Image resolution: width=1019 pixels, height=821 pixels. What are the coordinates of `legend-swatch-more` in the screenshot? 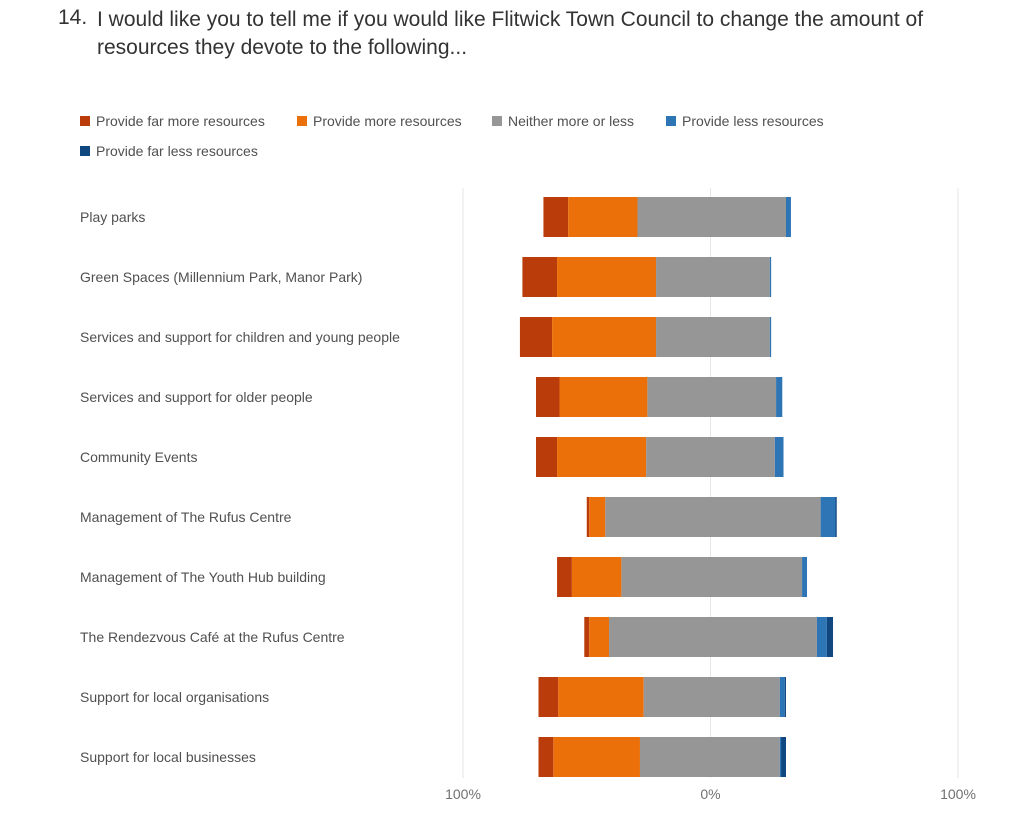 It's located at (302, 121).